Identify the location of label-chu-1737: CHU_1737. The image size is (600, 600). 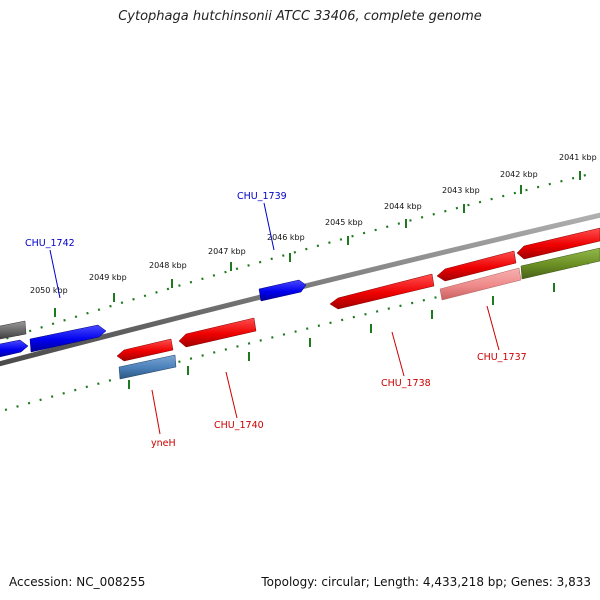
(502, 357).